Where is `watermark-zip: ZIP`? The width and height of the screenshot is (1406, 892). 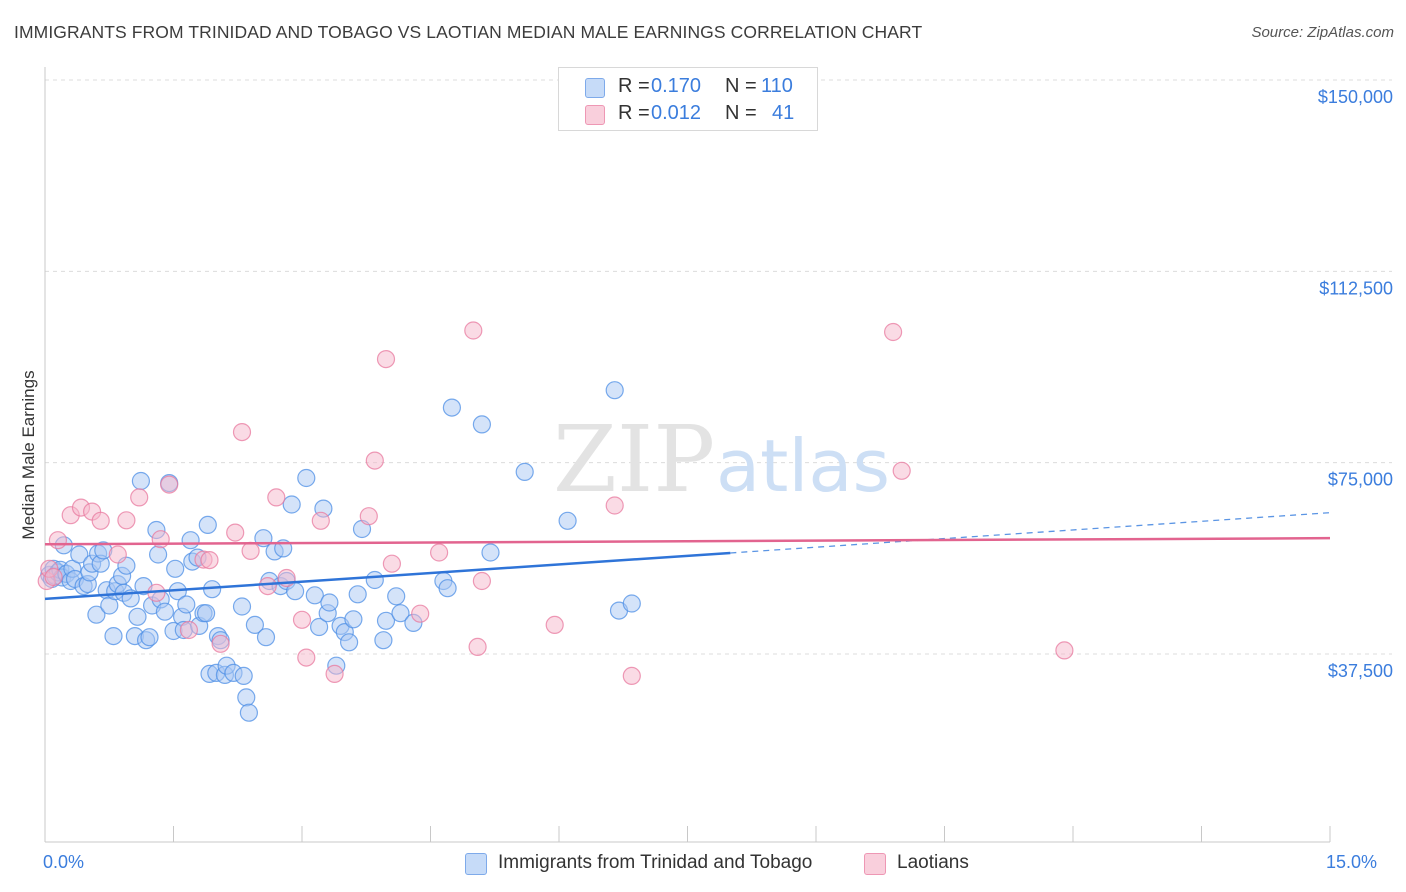
watermark-zip: ZIP is located at coordinates (634, 459).